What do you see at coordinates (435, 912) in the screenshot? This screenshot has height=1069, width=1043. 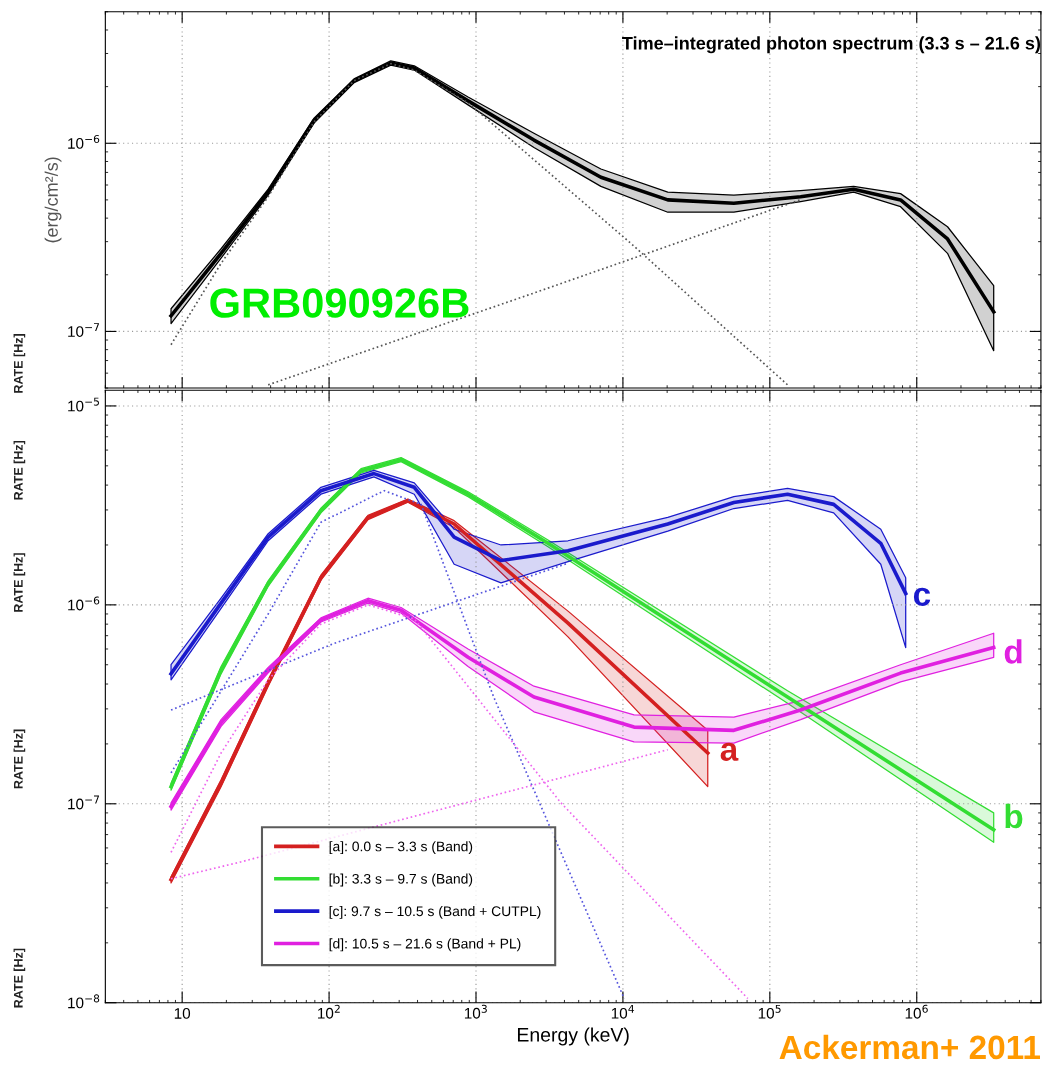 I see `legend-label: [c]: 9.7 s – 10.5 s (Band + CUTPL)` at bounding box center [435, 912].